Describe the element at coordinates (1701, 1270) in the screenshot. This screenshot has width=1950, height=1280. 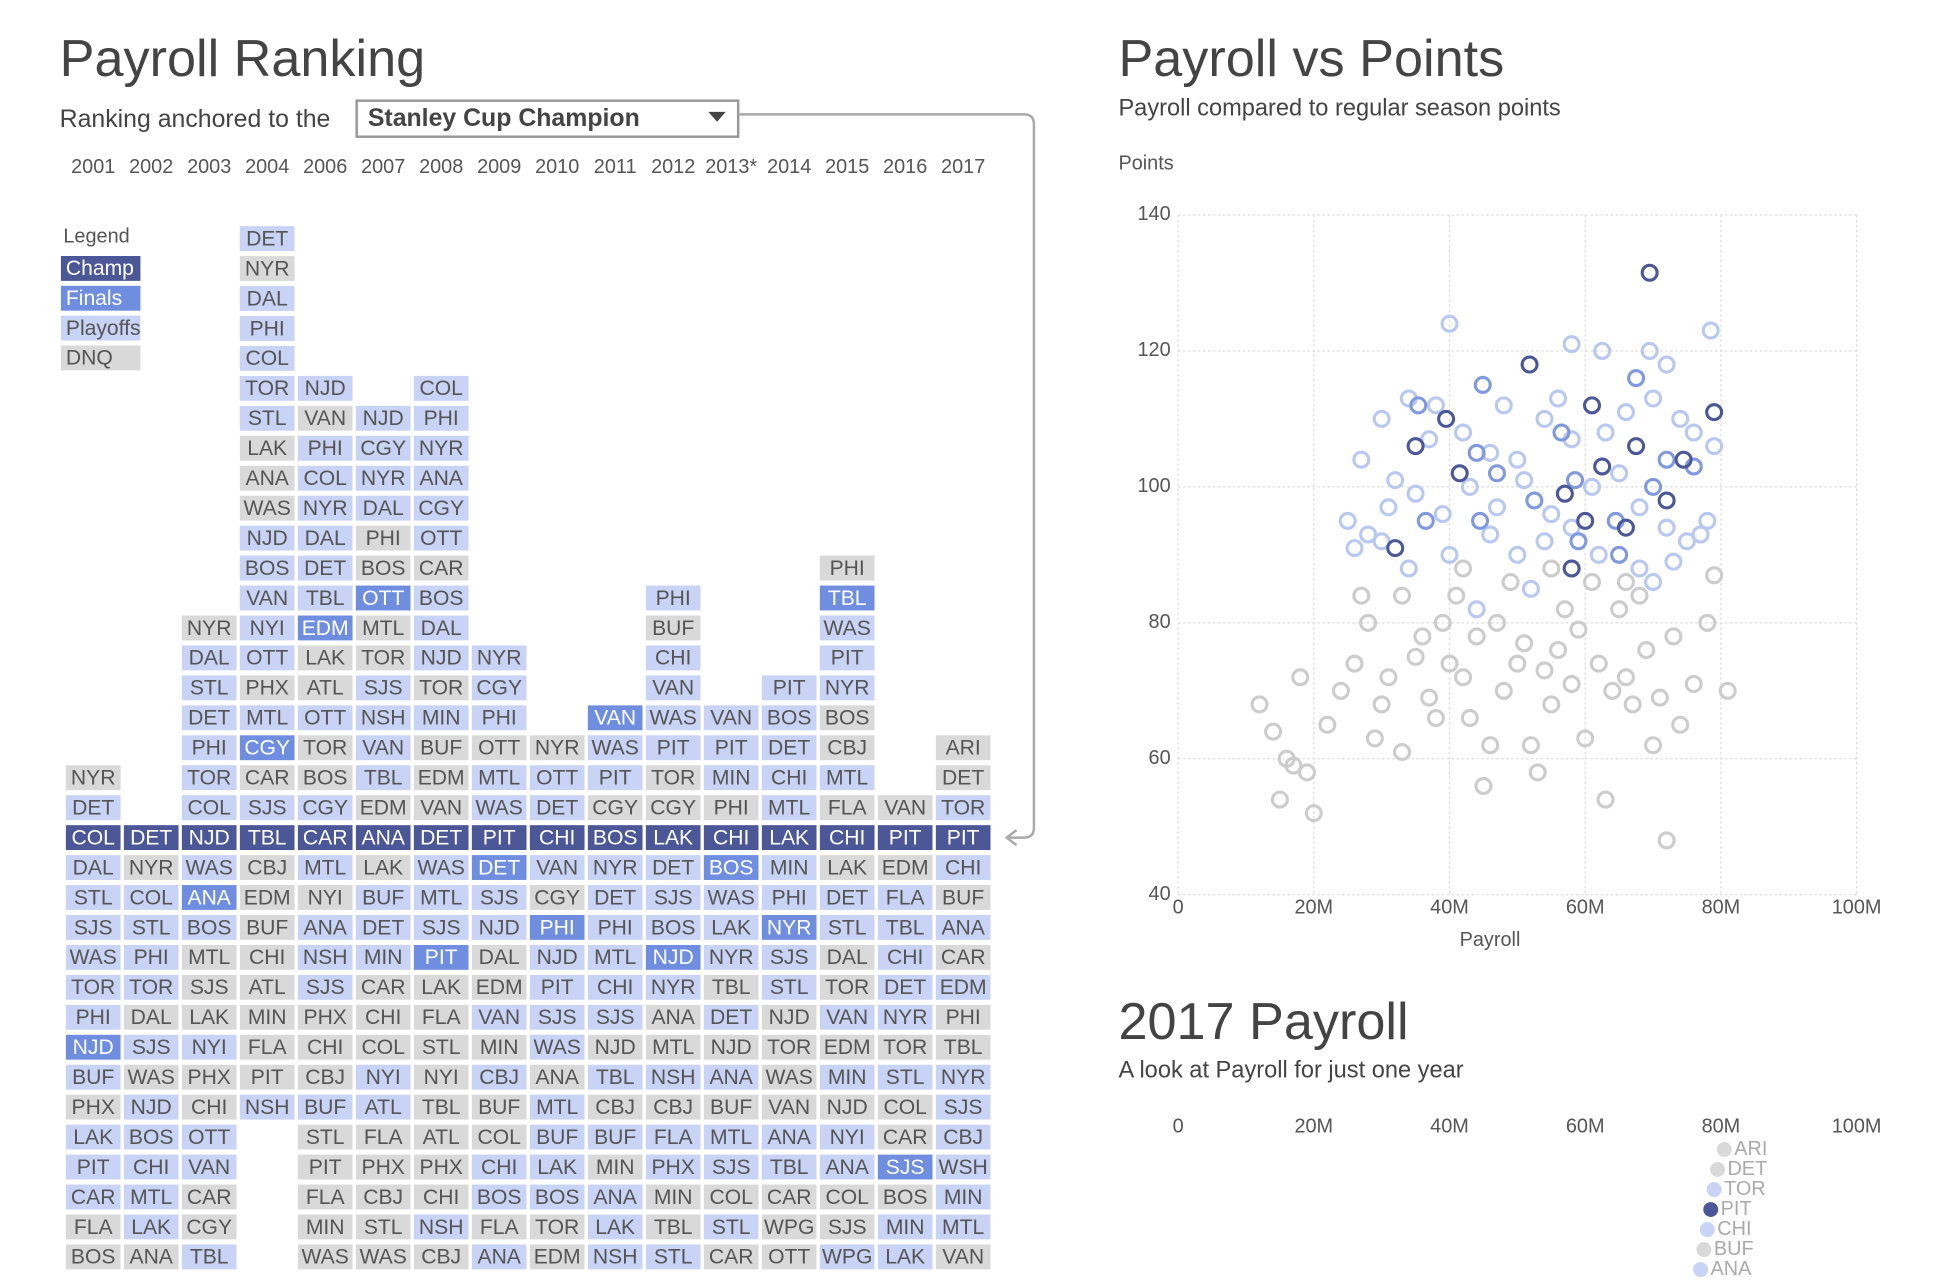
I see `payroll-dot` at that location.